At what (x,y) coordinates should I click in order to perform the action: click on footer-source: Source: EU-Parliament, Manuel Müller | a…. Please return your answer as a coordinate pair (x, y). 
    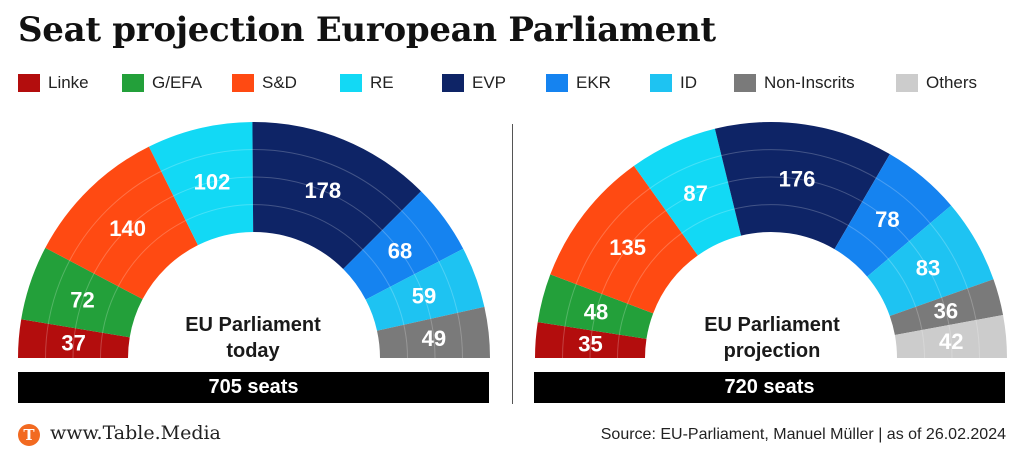
    Looking at the image, I should click on (803, 434).